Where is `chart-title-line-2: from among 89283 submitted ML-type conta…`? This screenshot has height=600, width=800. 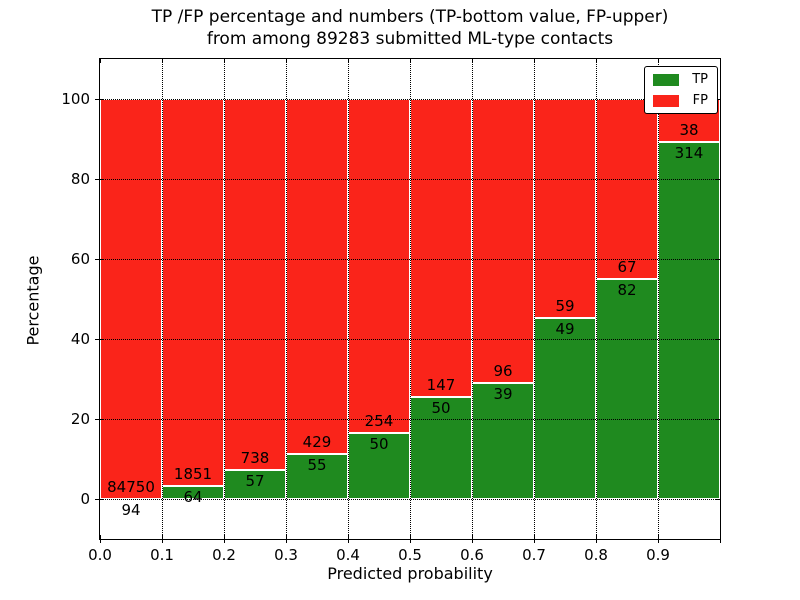 chart-title-line-2: from among 89283 submitted ML-type conta… is located at coordinates (410, 39).